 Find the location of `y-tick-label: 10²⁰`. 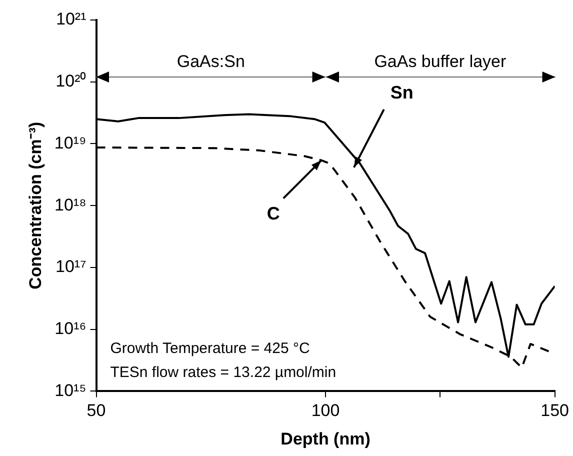

y-tick-label: 10²⁰ is located at coordinates (71, 81).